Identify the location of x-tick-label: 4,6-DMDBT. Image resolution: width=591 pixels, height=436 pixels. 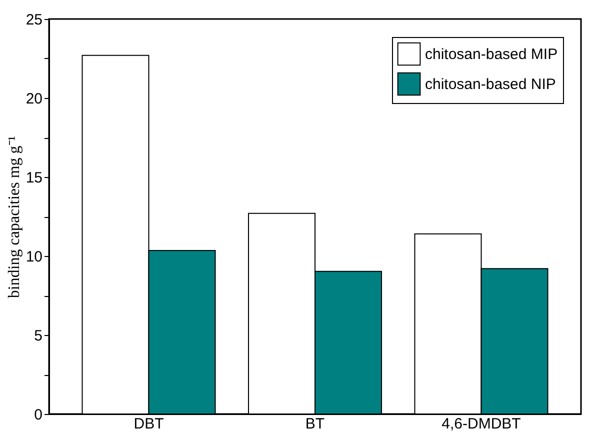
(481, 424).